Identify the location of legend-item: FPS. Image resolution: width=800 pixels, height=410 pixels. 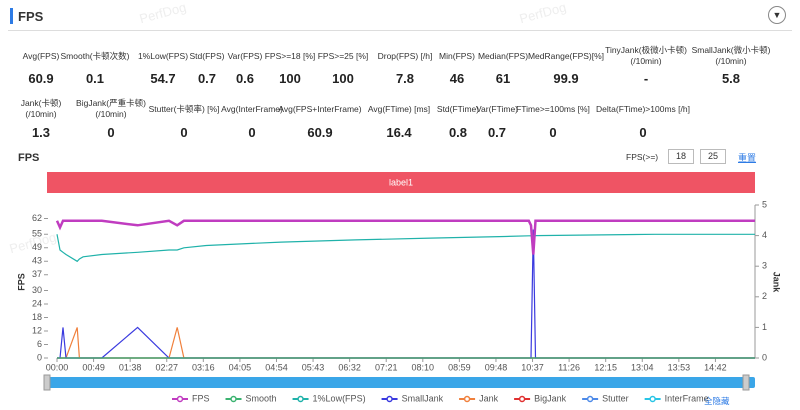
(191, 398).